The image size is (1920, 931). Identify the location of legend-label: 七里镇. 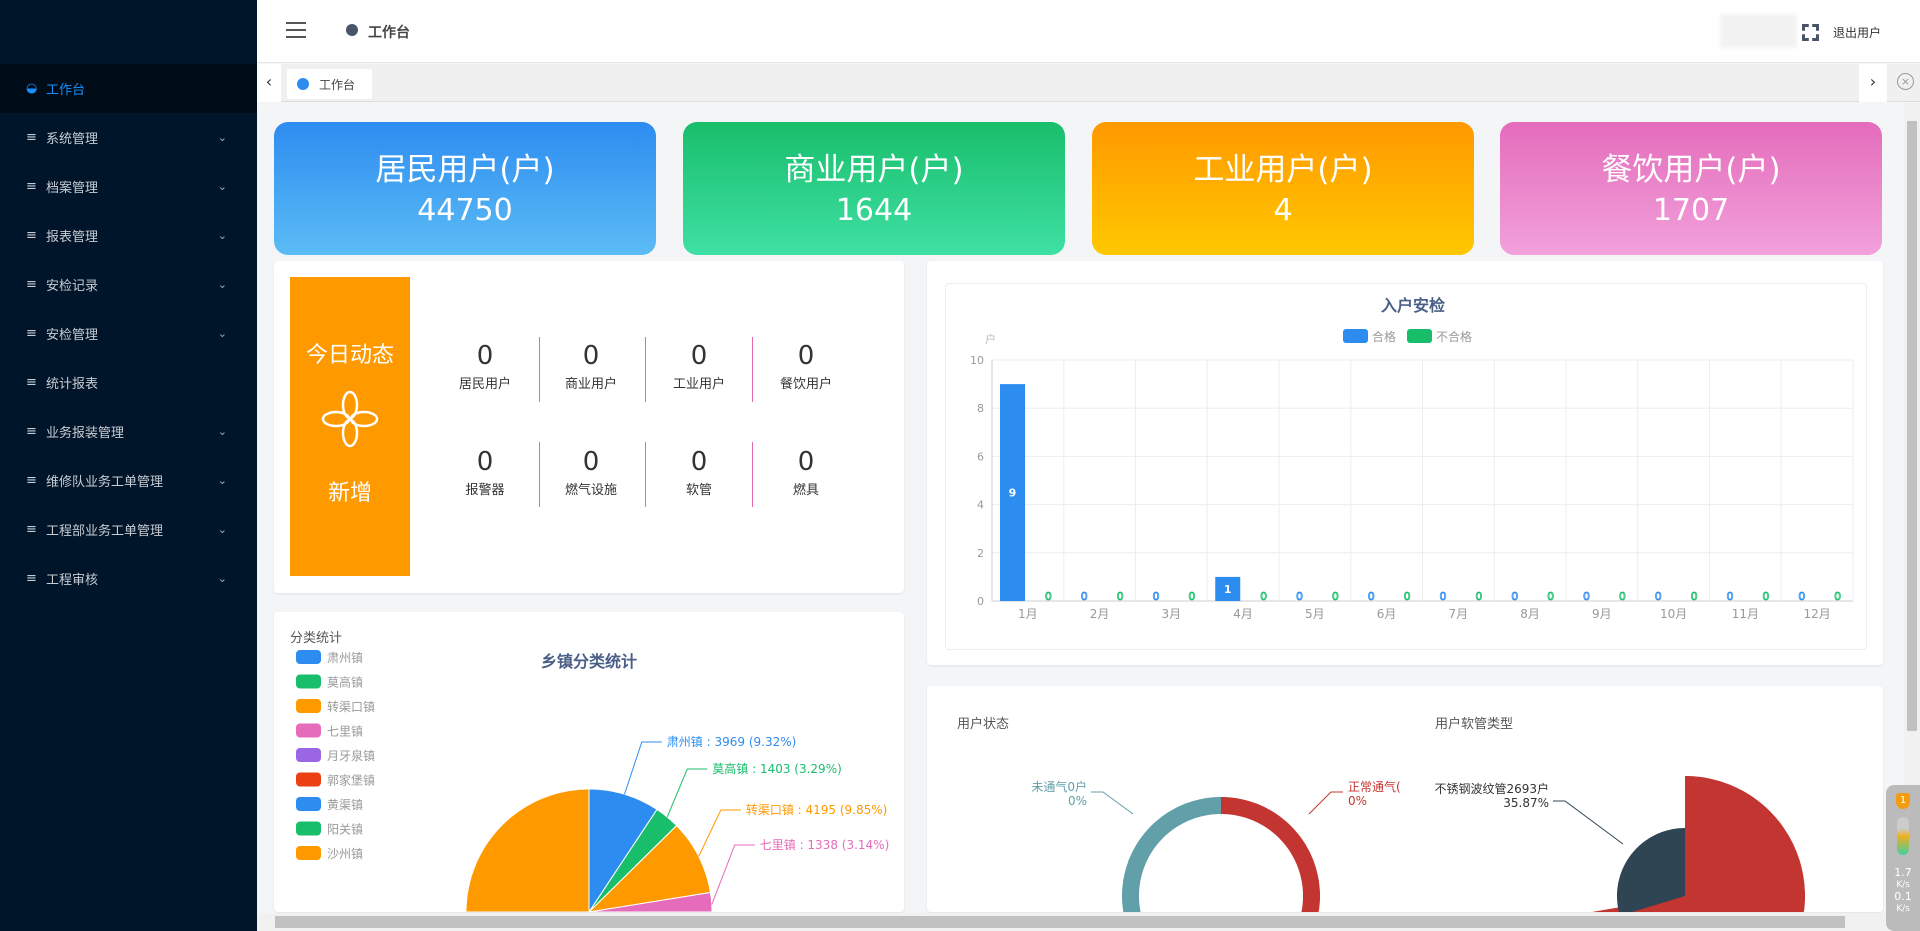
(345, 732).